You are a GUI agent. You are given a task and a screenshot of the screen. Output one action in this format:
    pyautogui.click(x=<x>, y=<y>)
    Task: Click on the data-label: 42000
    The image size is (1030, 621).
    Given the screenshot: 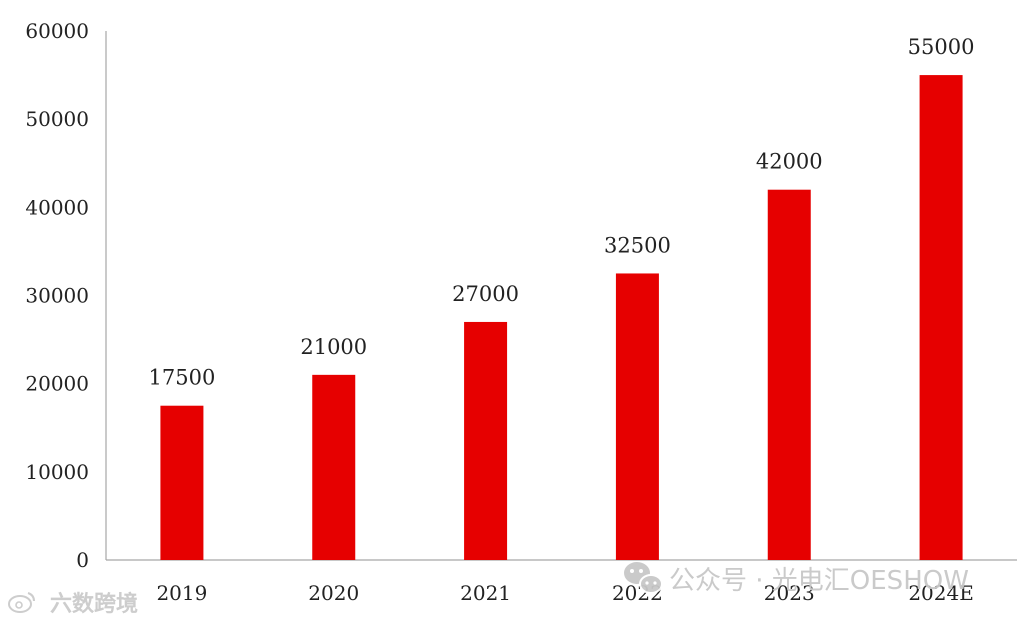 What is the action you would take?
    pyautogui.click(x=789, y=162)
    